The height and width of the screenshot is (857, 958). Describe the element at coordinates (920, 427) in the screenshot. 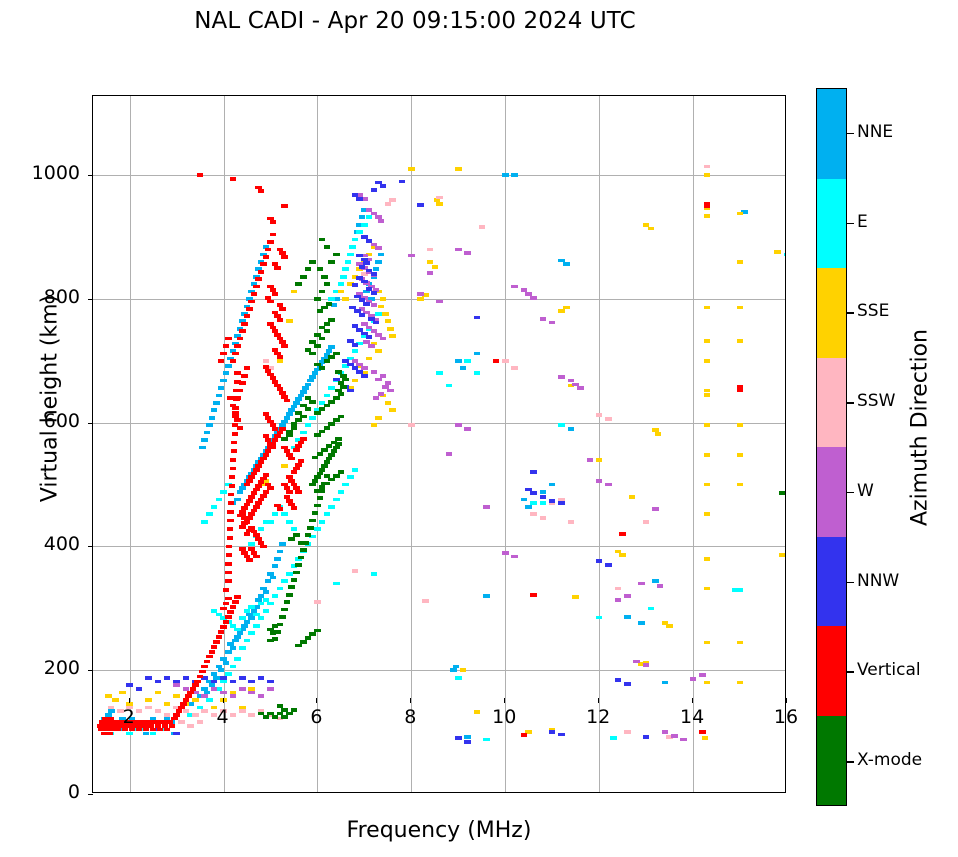

I see `colorbar-title: Azimuth Direction` at that location.